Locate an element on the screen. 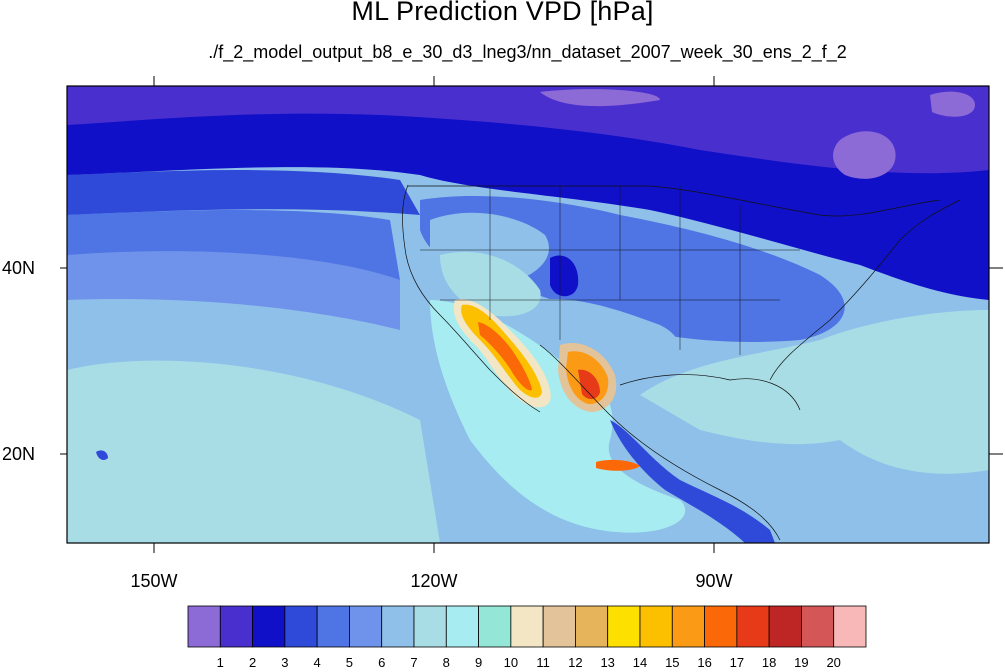 The image size is (1005, 672). map-title: ML Prediction VPD [hPa] is located at coordinates (502, 13).